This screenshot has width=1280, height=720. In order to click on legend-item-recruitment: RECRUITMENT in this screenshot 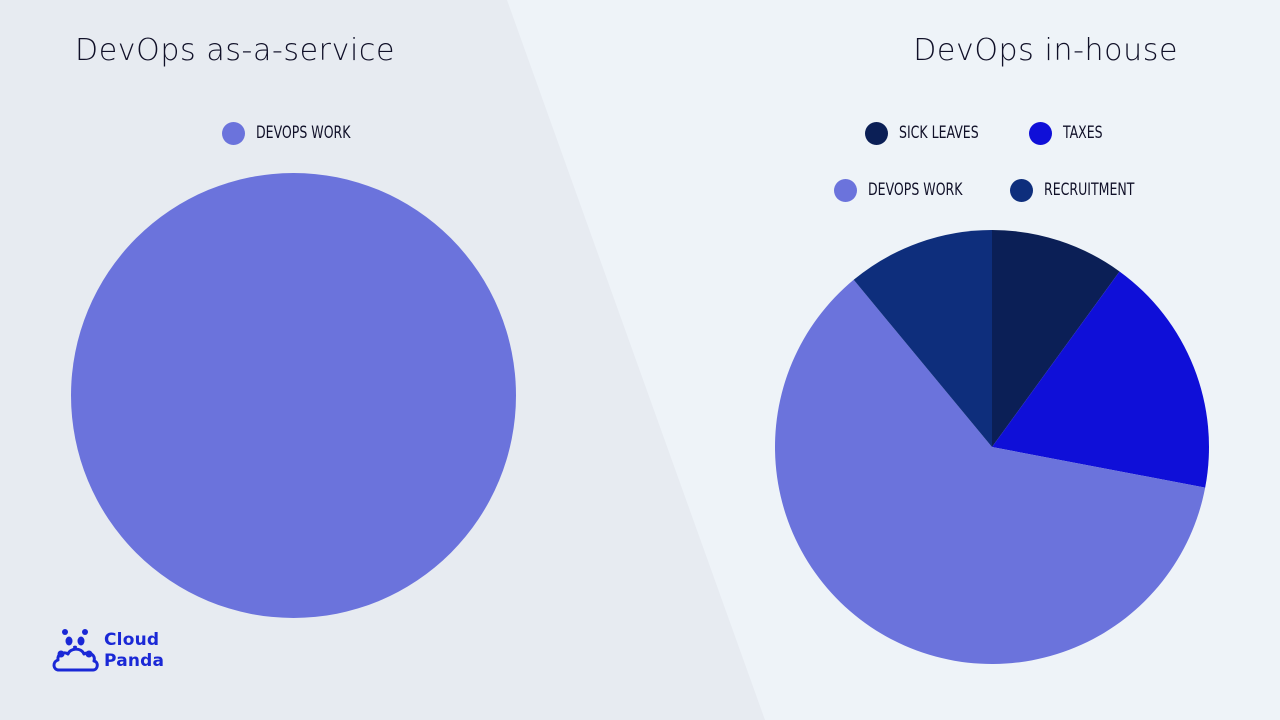, I will do `click(1082, 190)`.